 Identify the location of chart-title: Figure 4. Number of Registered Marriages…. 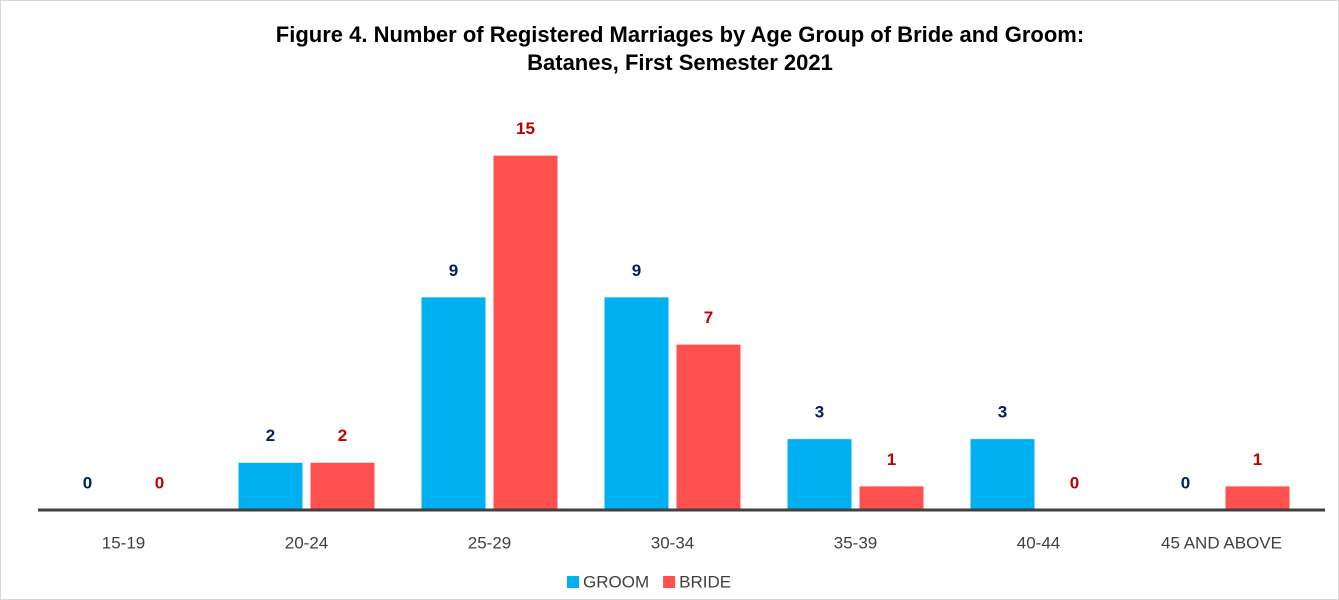
(680, 34).